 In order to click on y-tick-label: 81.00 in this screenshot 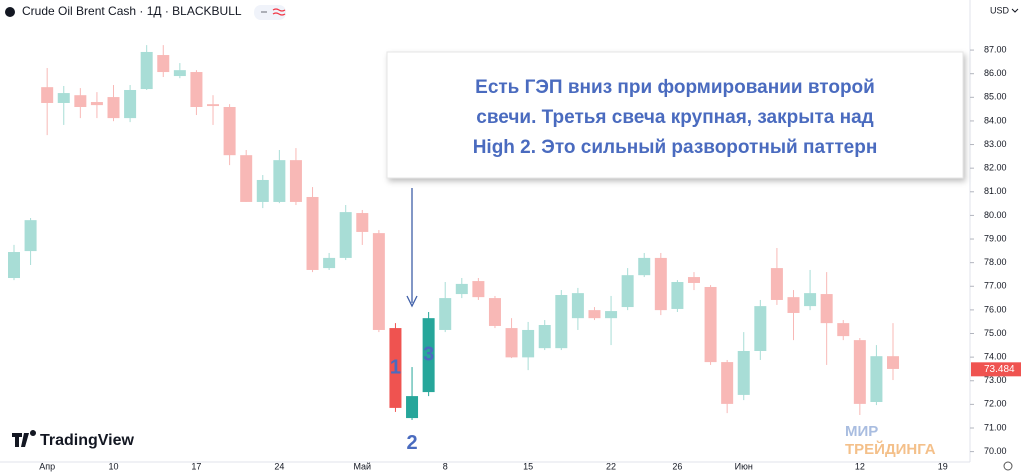, I will do `click(995, 191)`.